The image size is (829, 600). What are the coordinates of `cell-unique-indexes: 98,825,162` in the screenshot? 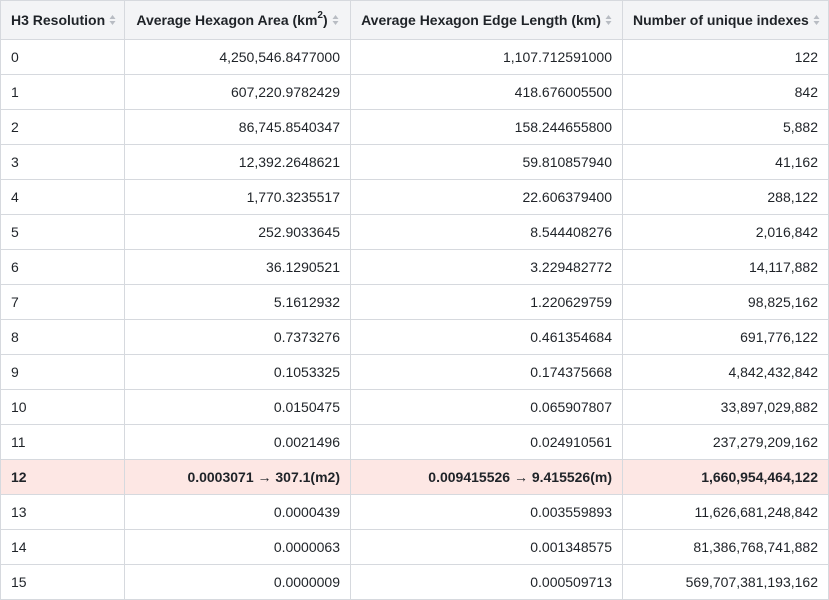 It's located at (725, 302).